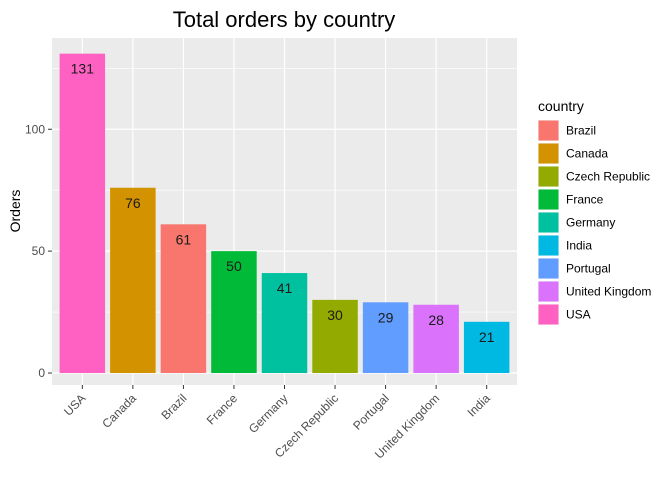  What do you see at coordinates (133, 280) in the screenshot?
I see `bar-canada` at bounding box center [133, 280].